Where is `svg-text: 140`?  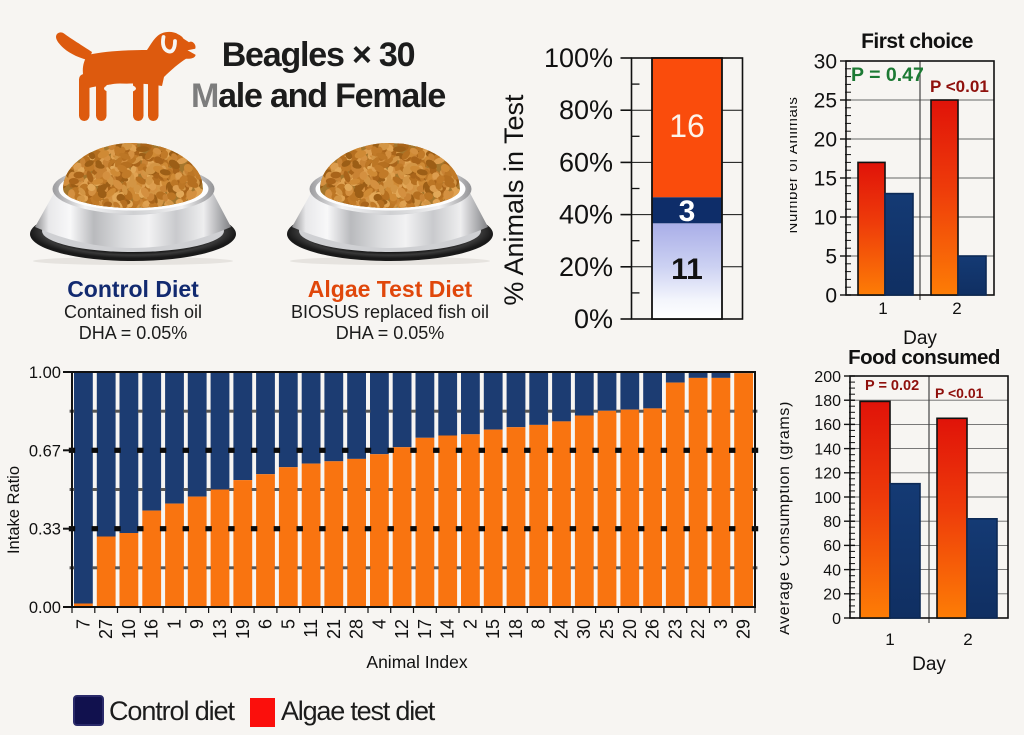 svg-text: 140 is located at coordinates (827, 449).